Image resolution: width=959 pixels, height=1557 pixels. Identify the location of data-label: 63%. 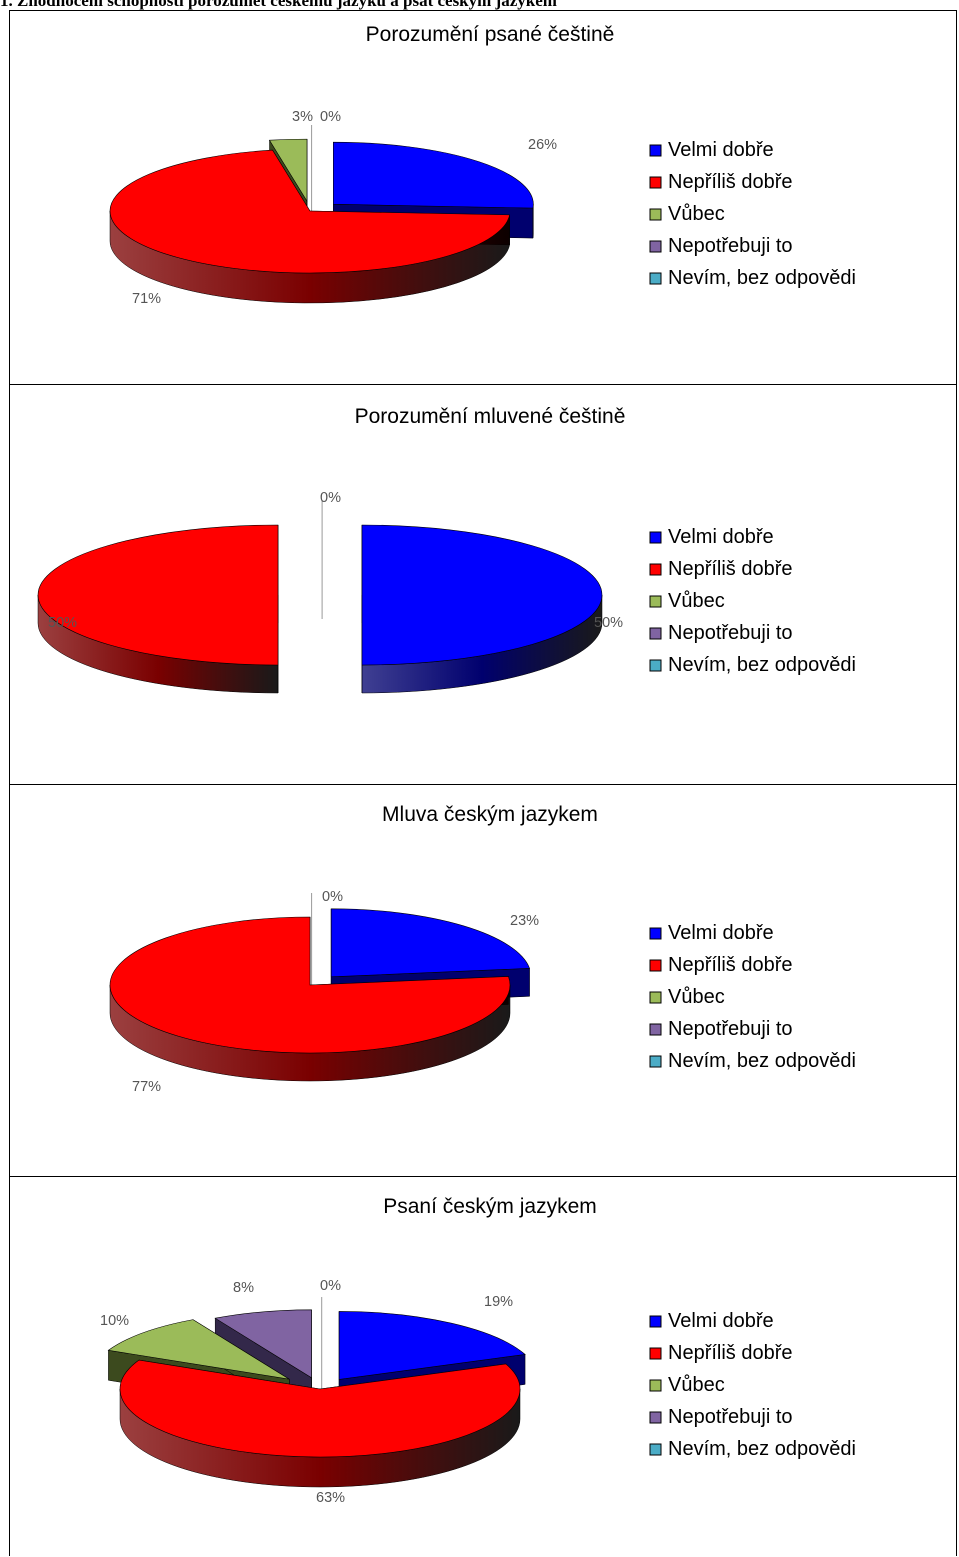
(330, 1498).